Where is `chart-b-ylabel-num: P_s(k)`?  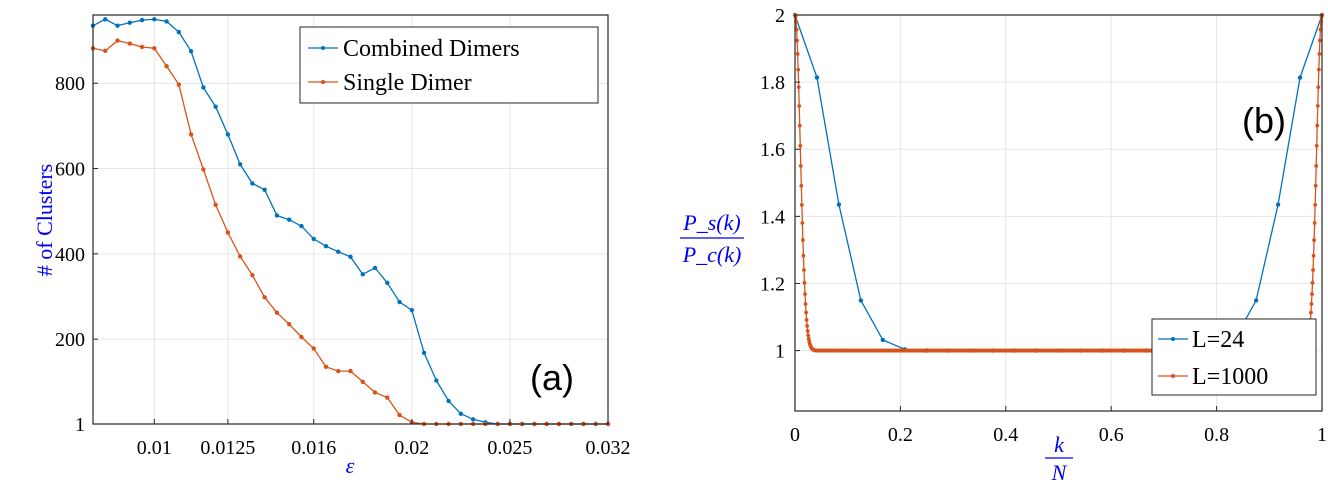
chart-b-ylabel-num: P_s(k) is located at coordinates (711, 222).